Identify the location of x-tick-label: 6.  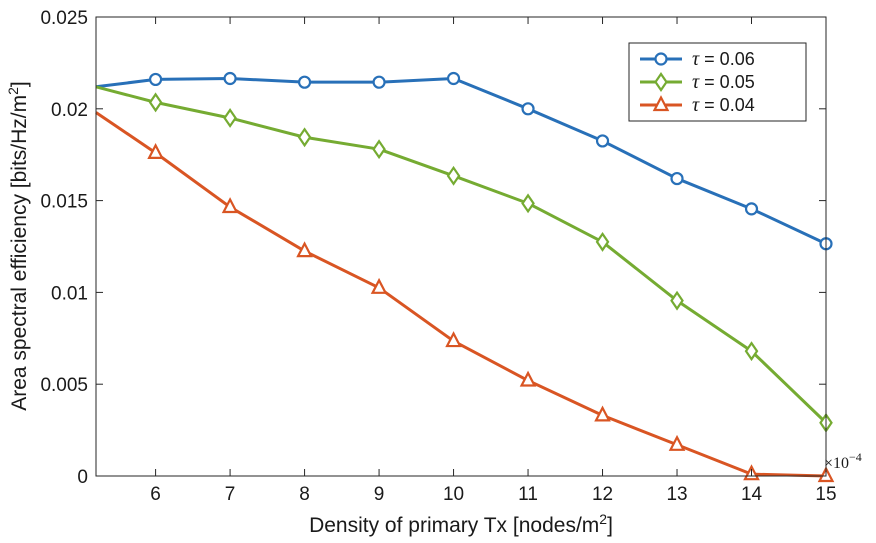
(155, 494).